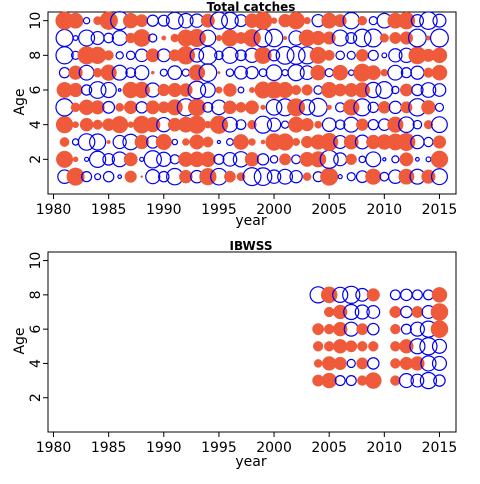 This screenshot has height=484, width=480. What do you see at coordinates (250, 462) in the screenshot?
I see `x-axis-label: year` at bounding box center [250, 462].